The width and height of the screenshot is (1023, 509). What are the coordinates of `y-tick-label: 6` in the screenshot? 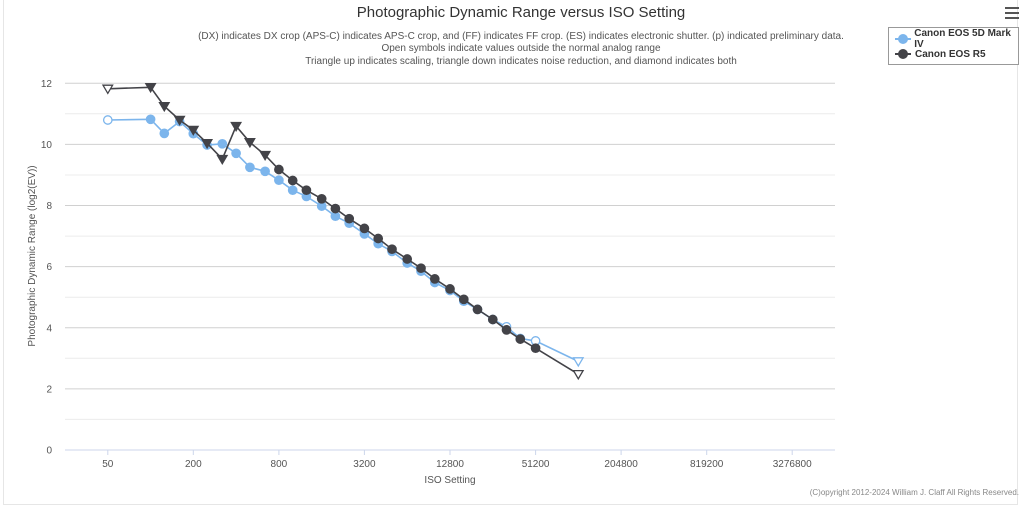 It's located at (49, 267).